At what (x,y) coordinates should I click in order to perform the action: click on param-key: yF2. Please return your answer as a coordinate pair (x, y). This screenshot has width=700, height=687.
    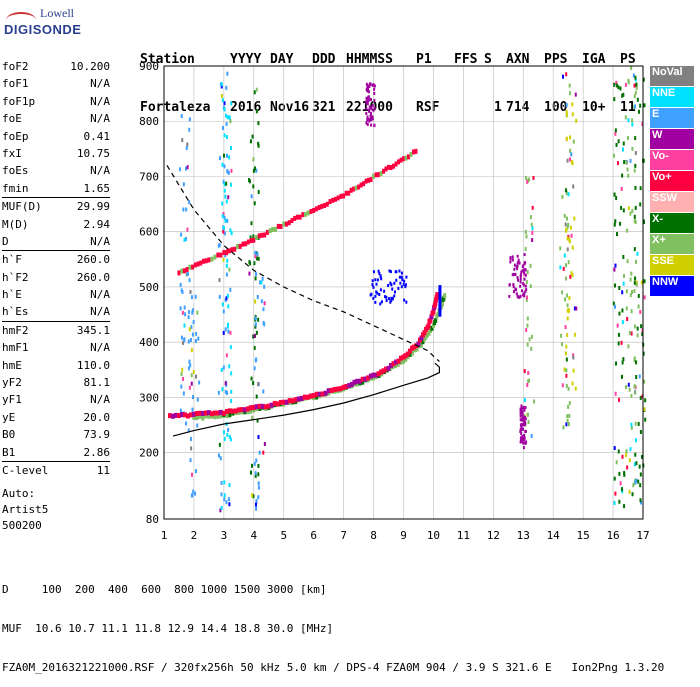
    Looking at the image, I should click on (12, 383).